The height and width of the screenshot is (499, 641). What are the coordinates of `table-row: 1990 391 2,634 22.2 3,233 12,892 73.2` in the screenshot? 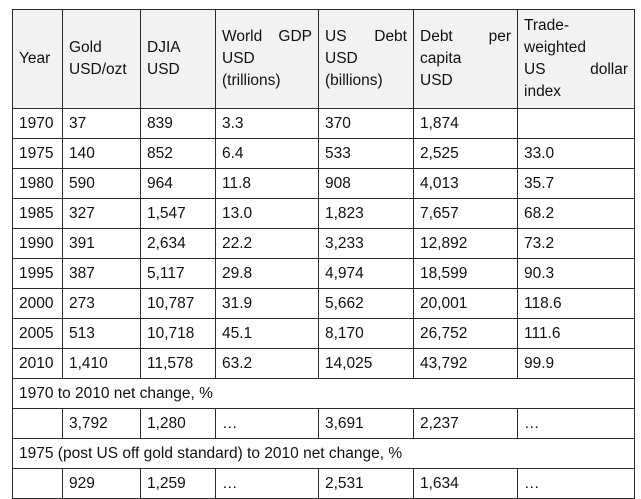 It's located at (323, 243).